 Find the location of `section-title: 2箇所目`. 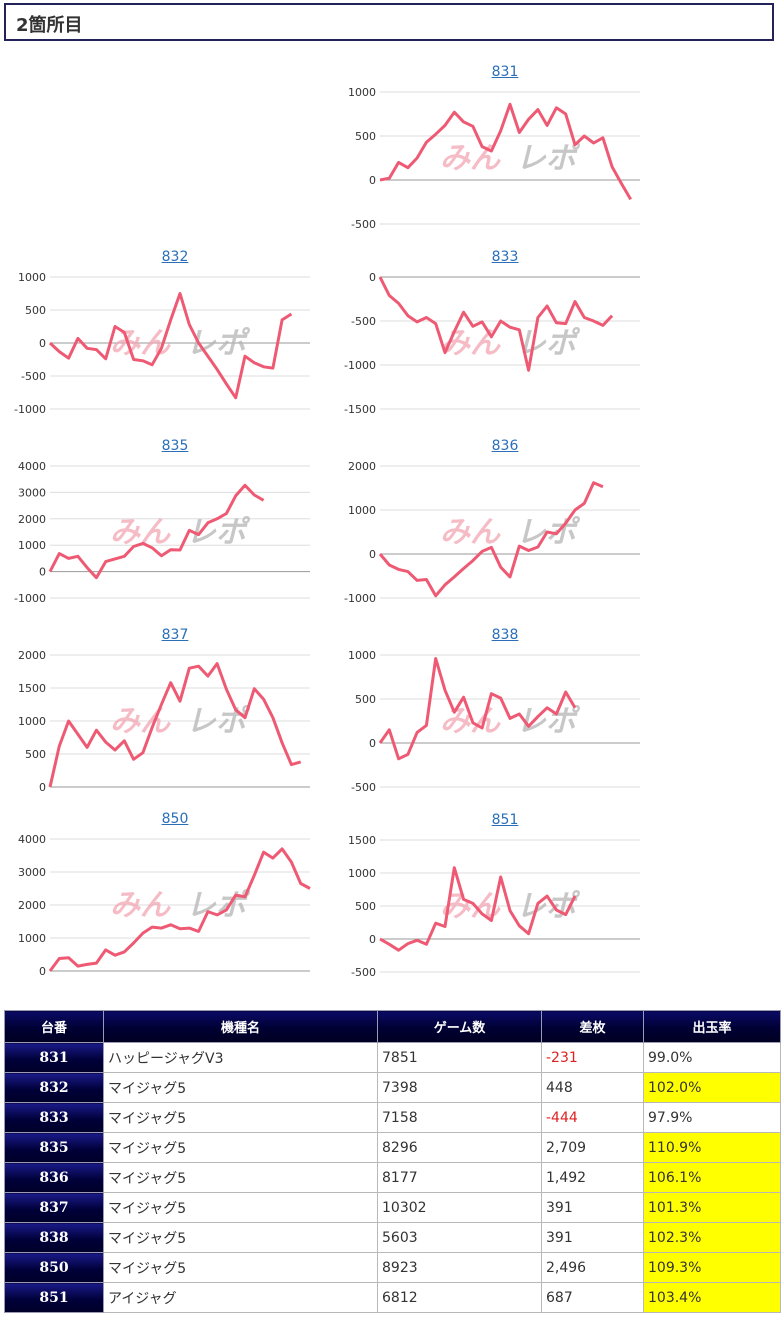

section-title: 2箇所目 is located at coordinates (49, 25).